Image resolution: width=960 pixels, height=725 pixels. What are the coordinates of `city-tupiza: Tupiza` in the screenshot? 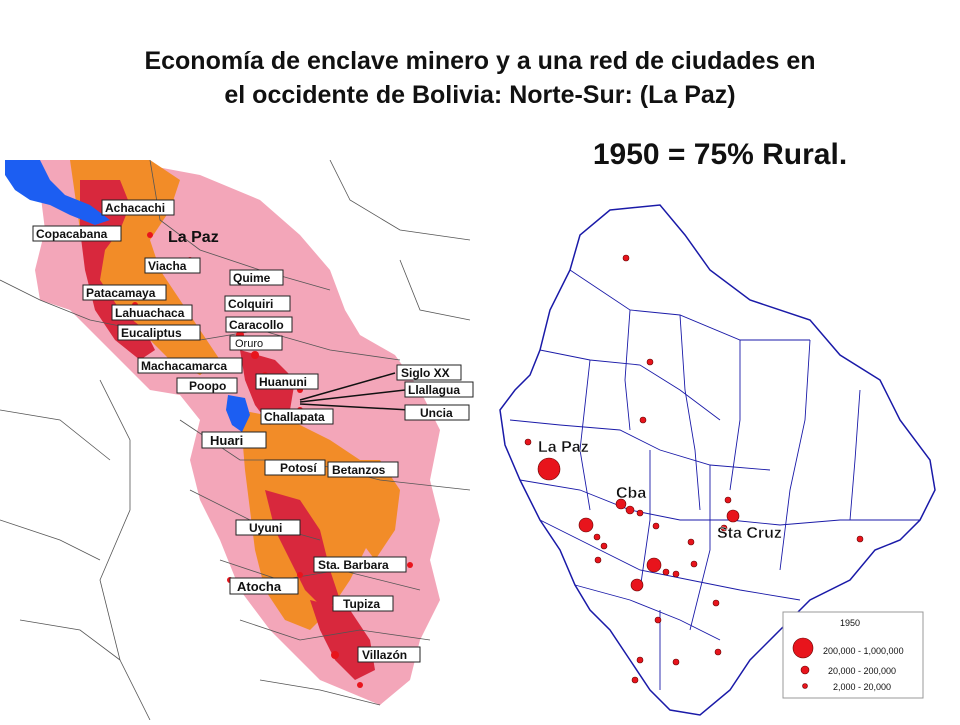 It's located at (361, 604).